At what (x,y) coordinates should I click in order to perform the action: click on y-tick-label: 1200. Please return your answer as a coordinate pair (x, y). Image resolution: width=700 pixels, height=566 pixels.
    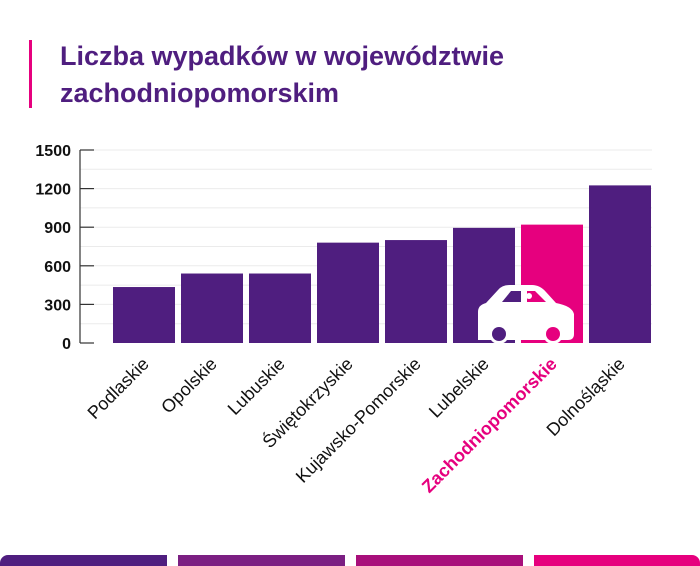
    Looking at the image, I should click on (53, 190).